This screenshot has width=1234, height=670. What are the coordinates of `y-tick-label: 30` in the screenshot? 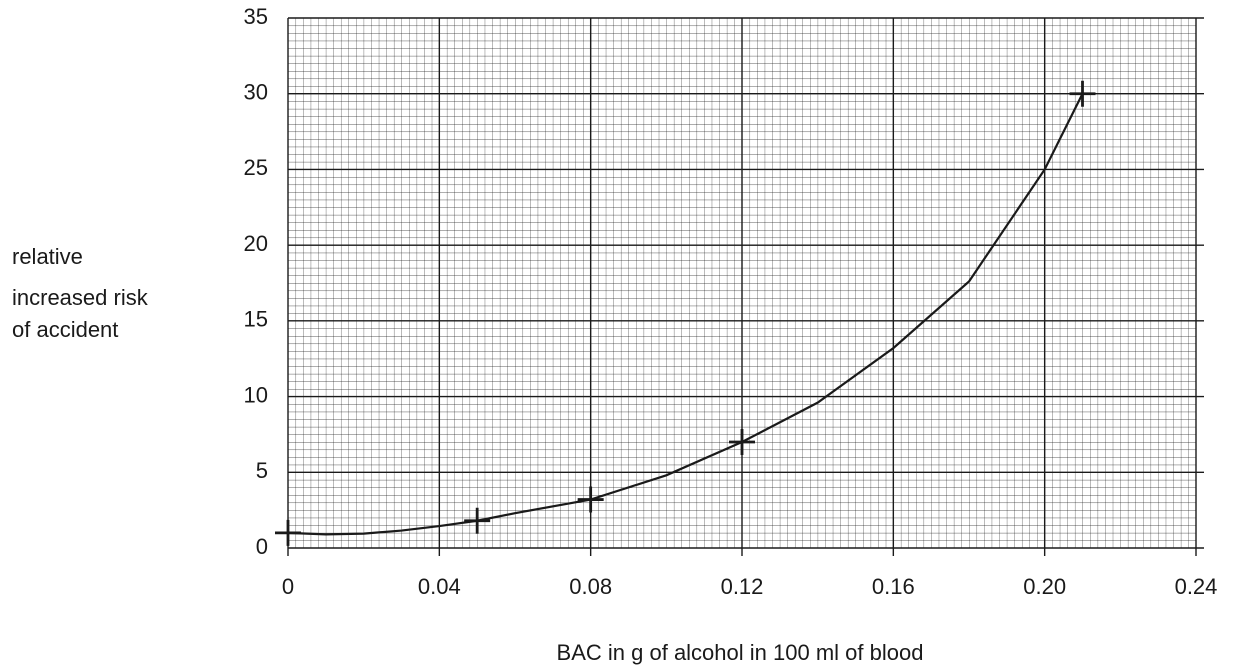 It's located at (256, 92).